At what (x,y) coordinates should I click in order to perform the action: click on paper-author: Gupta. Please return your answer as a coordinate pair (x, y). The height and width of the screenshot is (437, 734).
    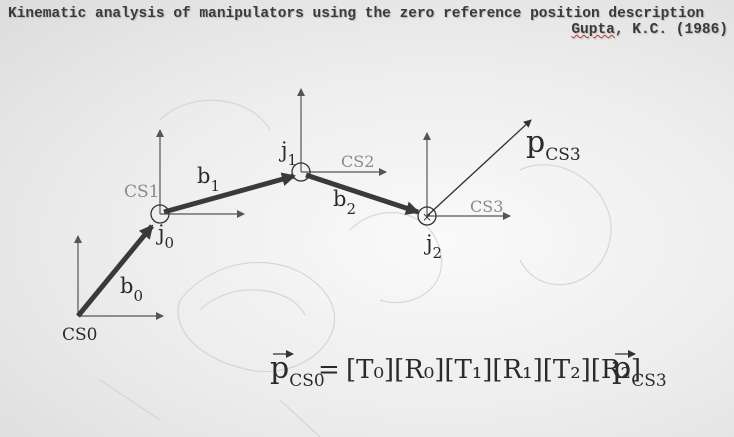
    Looking at the image, I should click on (593, 30).